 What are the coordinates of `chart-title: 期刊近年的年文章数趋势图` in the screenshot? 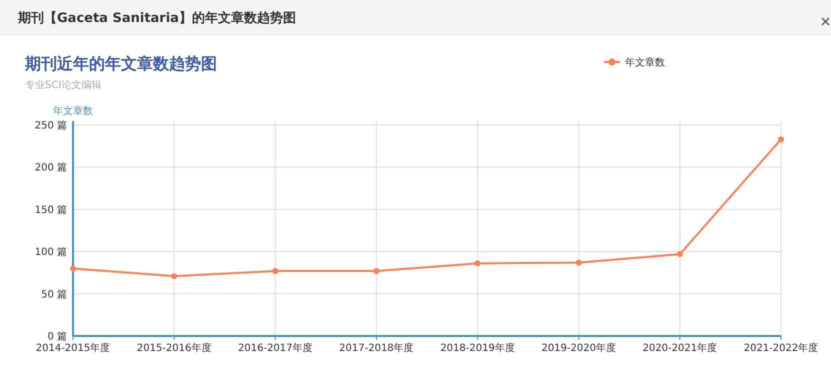 It's located at (120, 63).